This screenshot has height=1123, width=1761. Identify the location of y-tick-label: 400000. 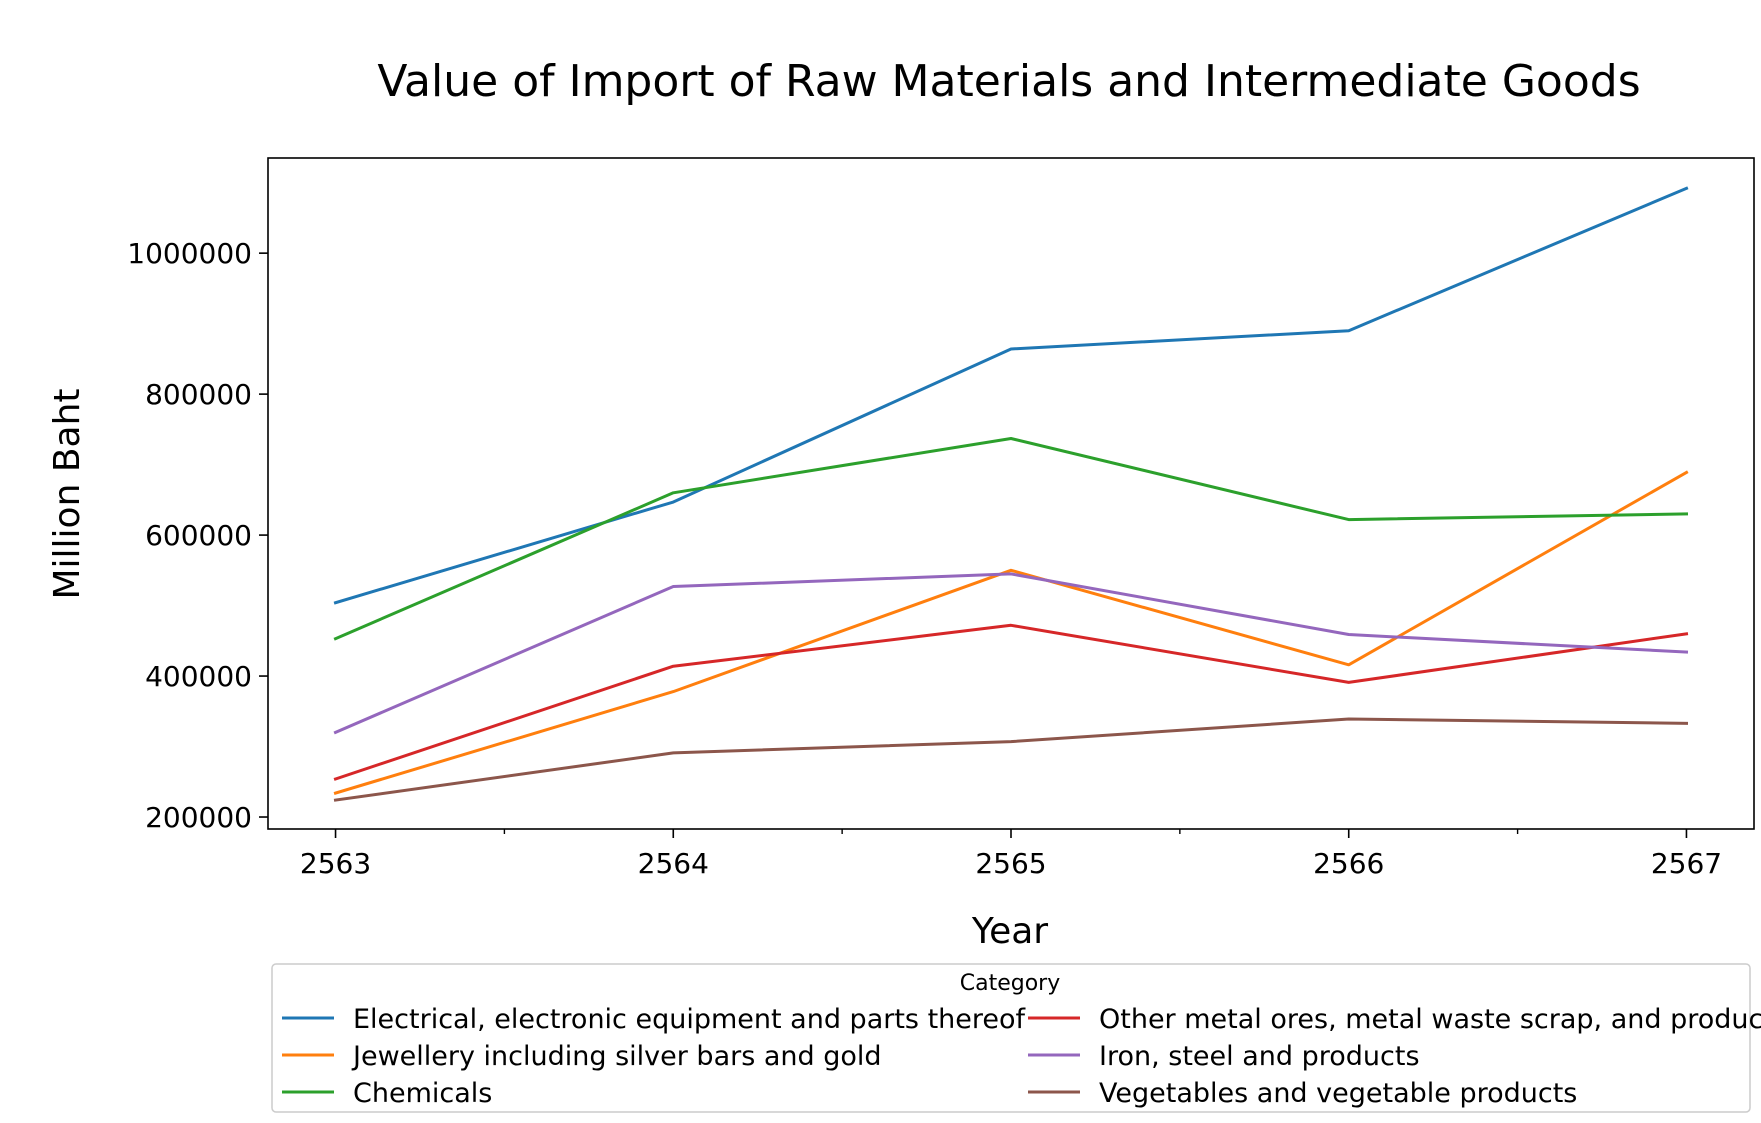
(198, 676).